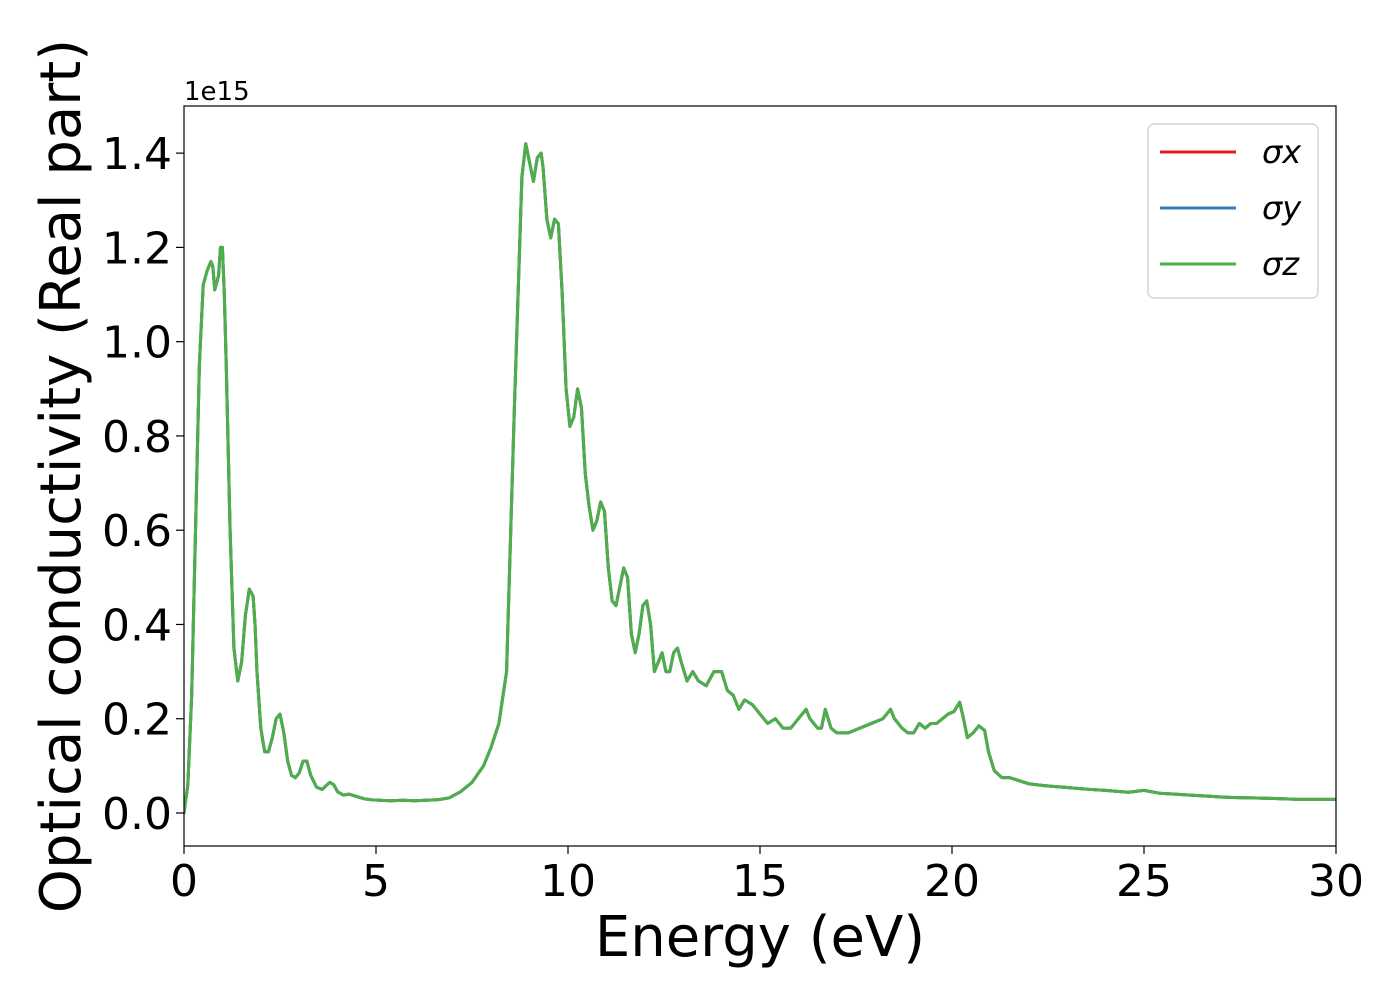 The width and height of the screenshot is (1400, 1000). What do you see at coordinates (137, 814) in the screenshot?
I see `y-tick-label: 0.0` at bounding box center [137, 814].